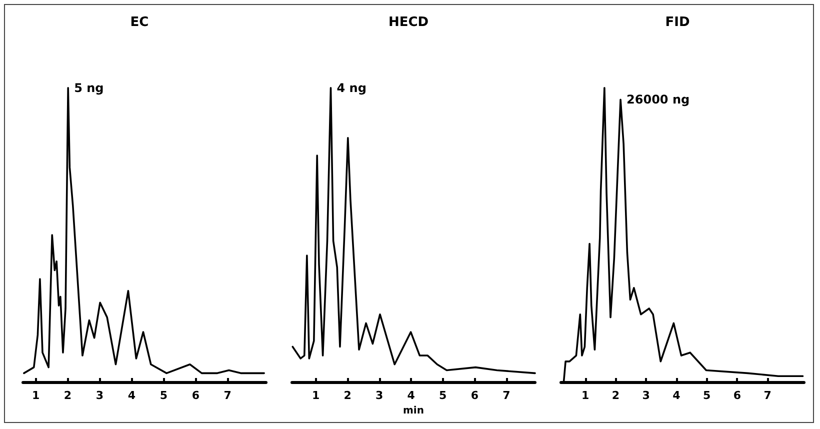  I want to click on chart-title: FID, so click(677, 22).